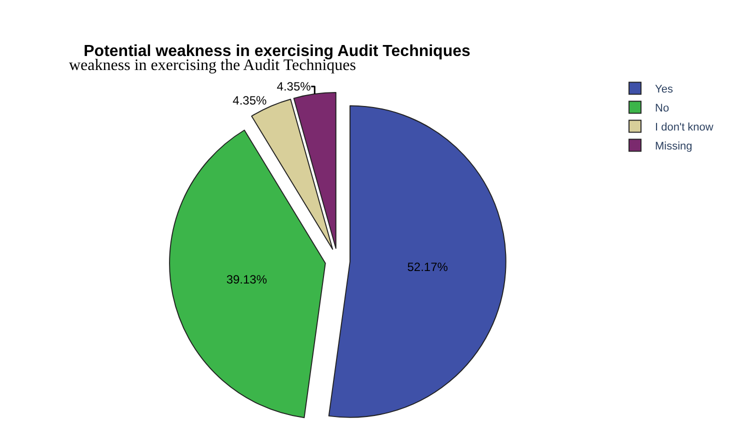 This screenshot has width=729, height=448. I want to click on text: weakness in exercising the Audit Techniques, so click(212, 65).